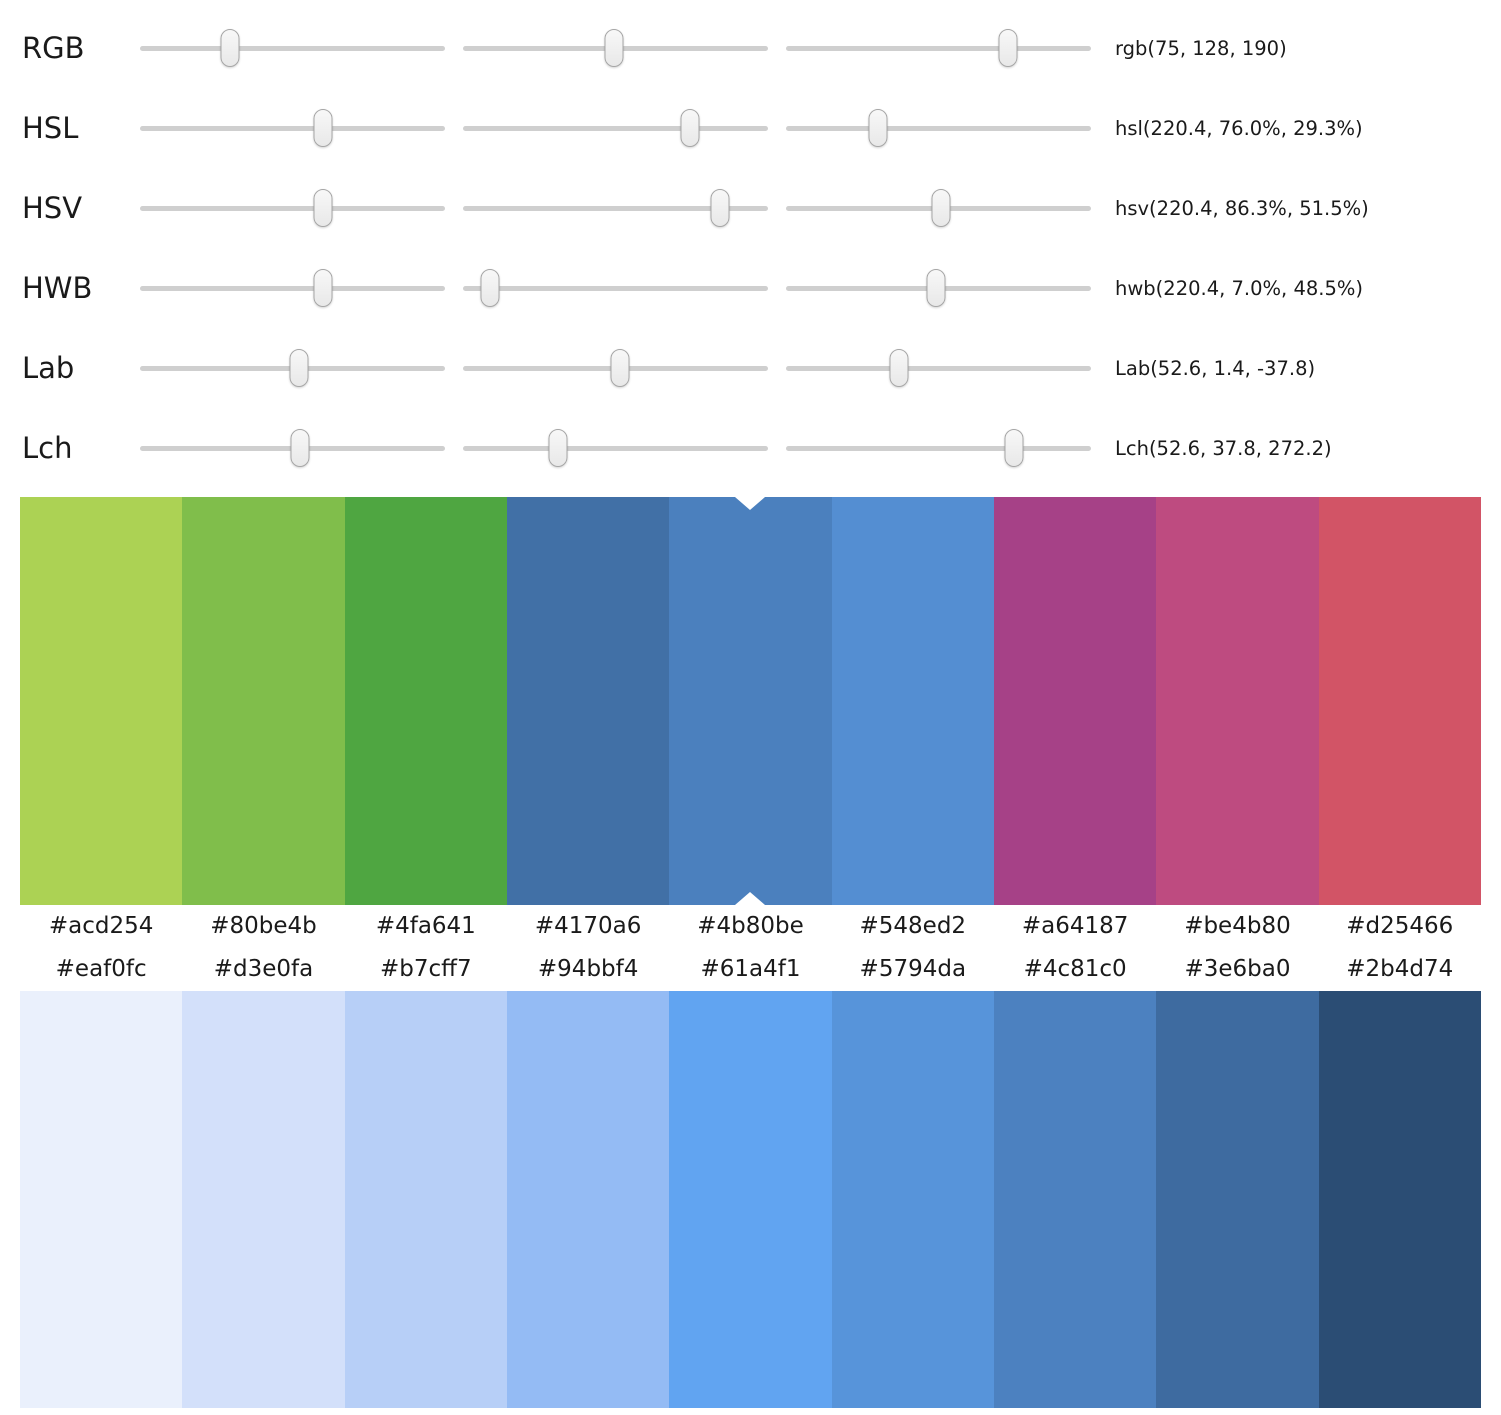 Image resolution: width=1501 pixels, height=1415 pixels. What do you see at coordinates (426, 969) in the screenshot?
I see `shade-hex-label-3: #b7cff7` at bounding box center [426, 969].